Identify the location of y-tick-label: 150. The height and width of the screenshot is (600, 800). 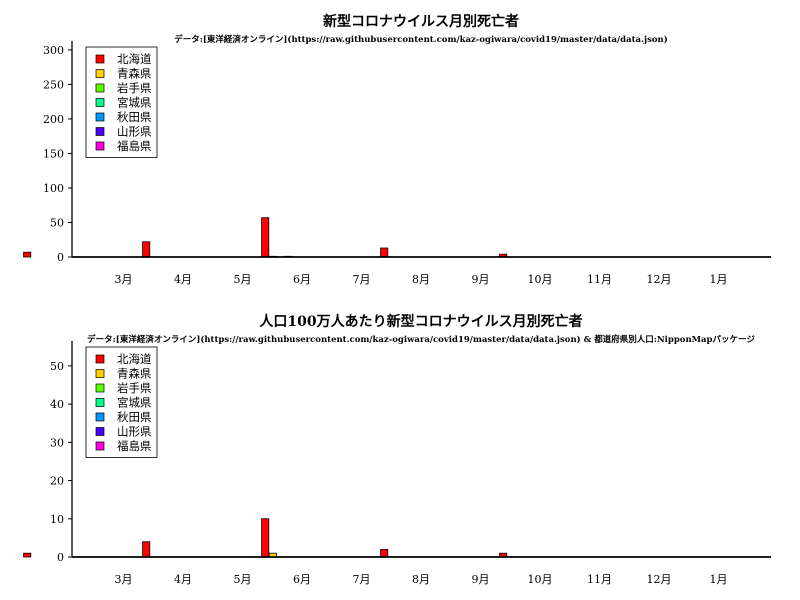
(53, 153).